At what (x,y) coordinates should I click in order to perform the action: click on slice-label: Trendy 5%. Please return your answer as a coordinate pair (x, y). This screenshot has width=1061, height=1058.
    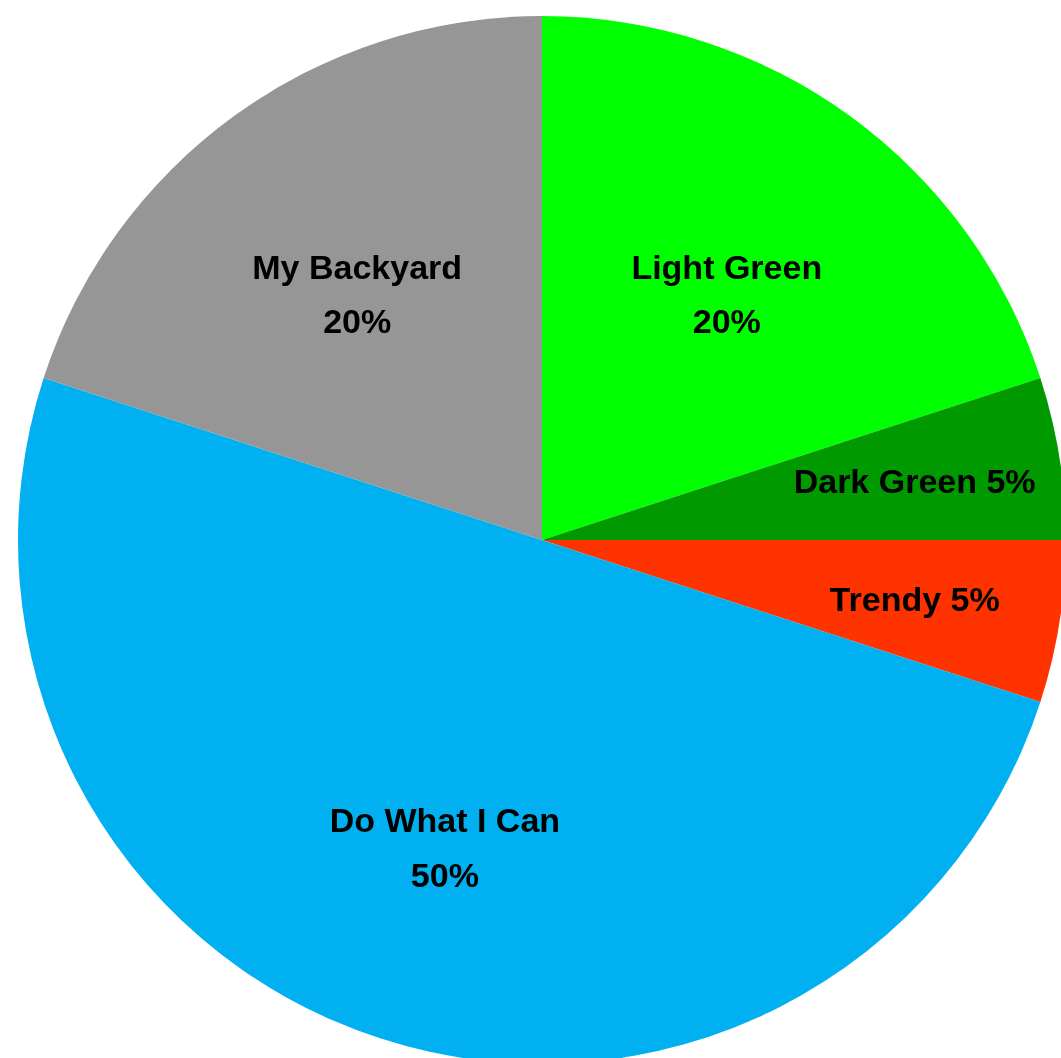
    Looking at the image, I should click on (914, 599).